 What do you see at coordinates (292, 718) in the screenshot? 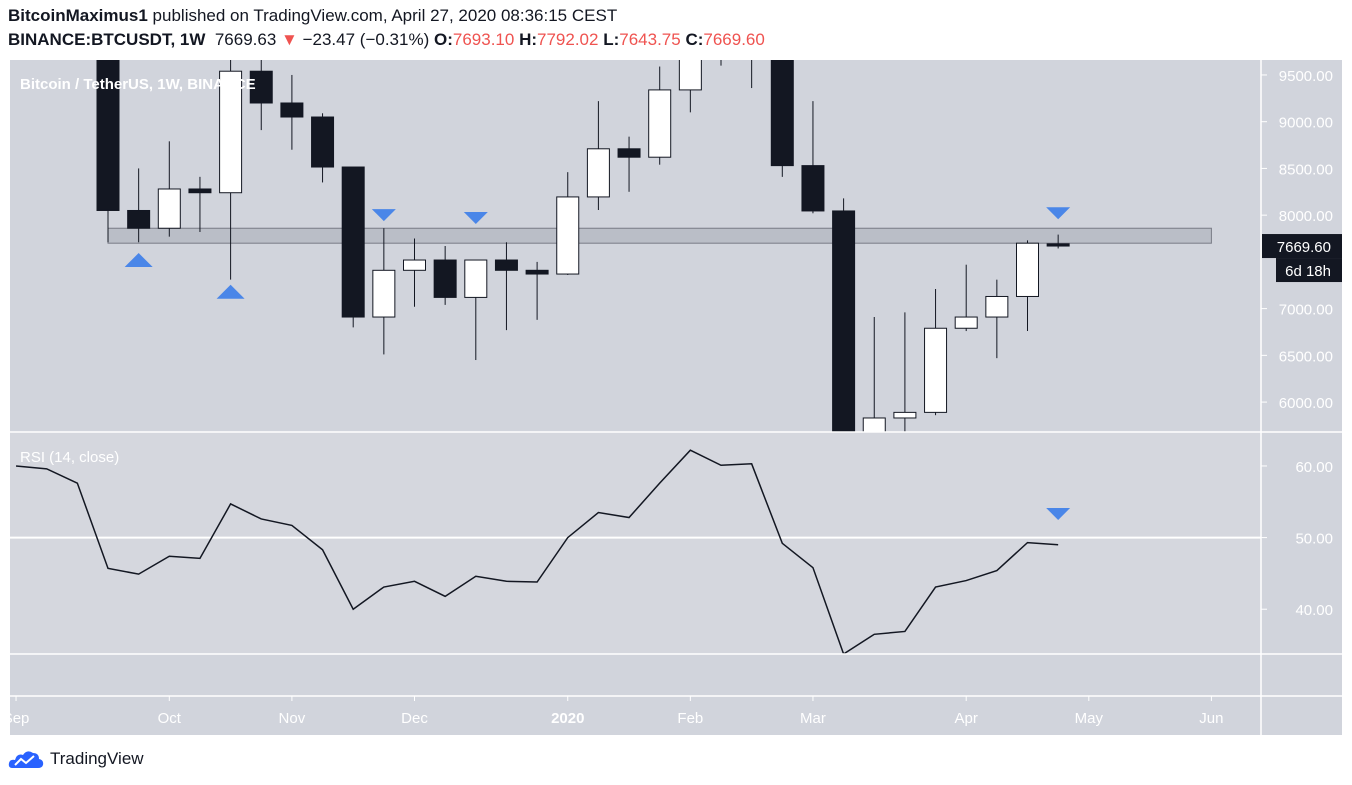
I see `time-tick-label: Nov` at bounding box center [292, 718].